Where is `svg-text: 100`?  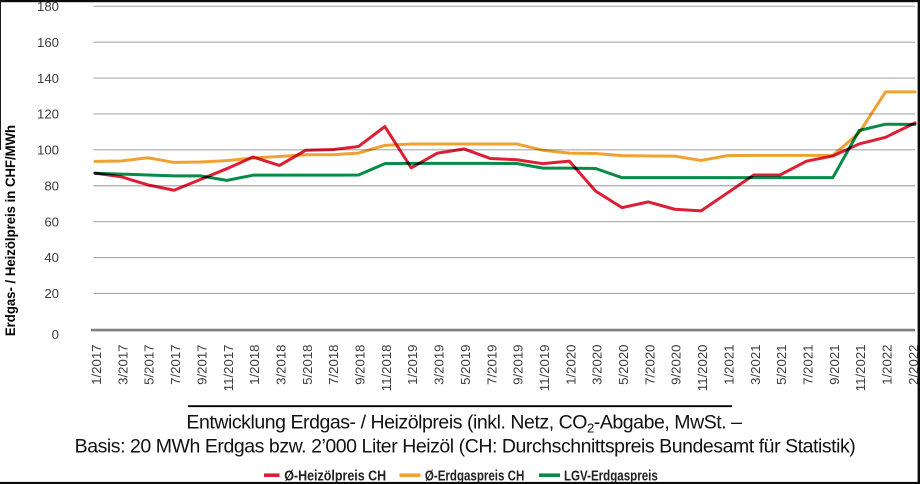 svg-text: 100 is located at coordinates (48, 150).